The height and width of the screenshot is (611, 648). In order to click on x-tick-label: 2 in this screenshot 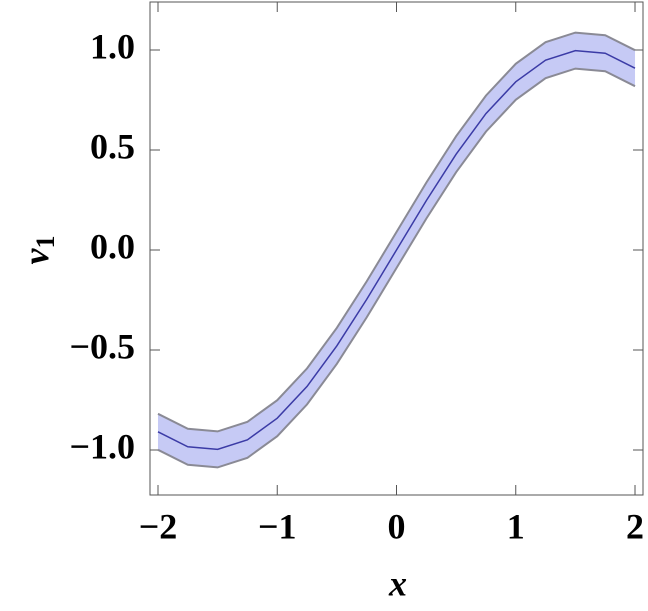, I will do `click(635, 526)`.